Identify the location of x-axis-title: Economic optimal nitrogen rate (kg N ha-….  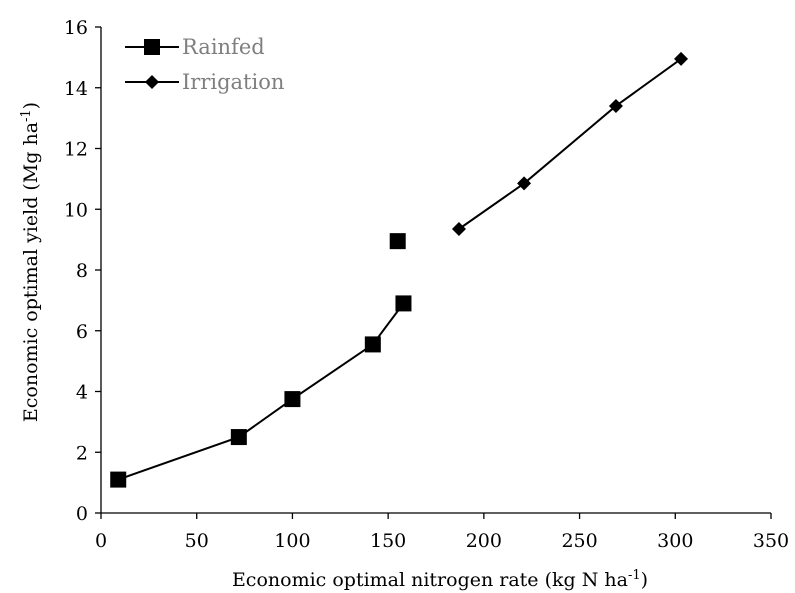
(440, 579).